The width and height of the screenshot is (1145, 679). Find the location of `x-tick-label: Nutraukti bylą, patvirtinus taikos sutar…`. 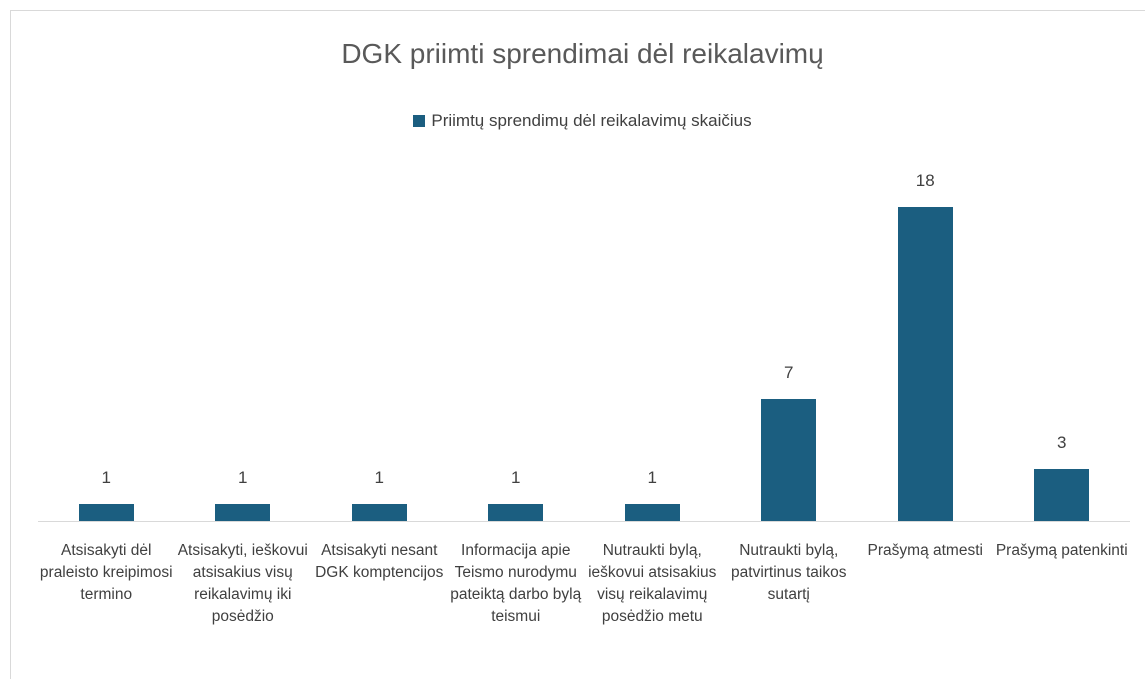

x-tick-label: Nutraukti bylą, patvirtinus taikos sutar… is located at coordinates (789, 572).